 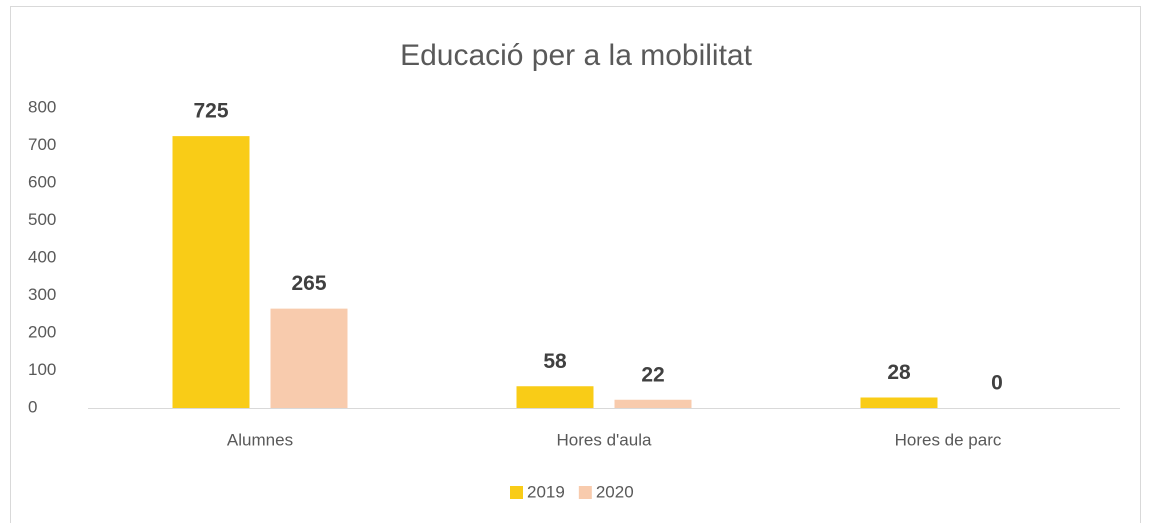 What do you see at coordinates (42, 106) in the screenshot?
I see `y-tick-label: 800` at bounding box center [42, 106].